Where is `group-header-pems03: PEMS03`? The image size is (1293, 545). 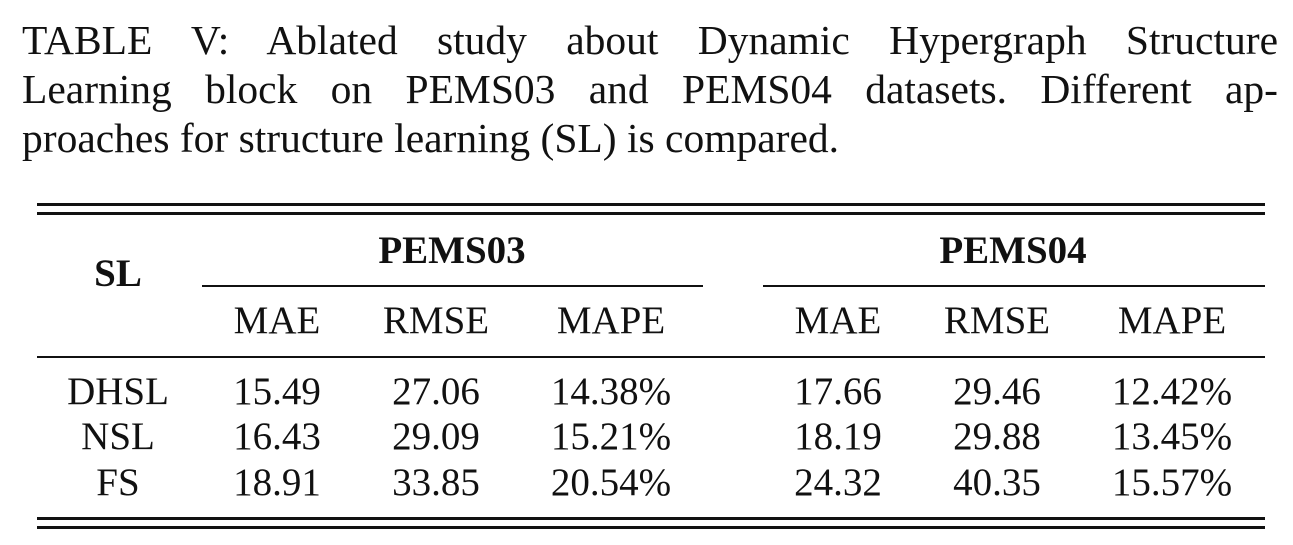 group-header-pems03: PEMS03 is located at coordinates (452, 250).